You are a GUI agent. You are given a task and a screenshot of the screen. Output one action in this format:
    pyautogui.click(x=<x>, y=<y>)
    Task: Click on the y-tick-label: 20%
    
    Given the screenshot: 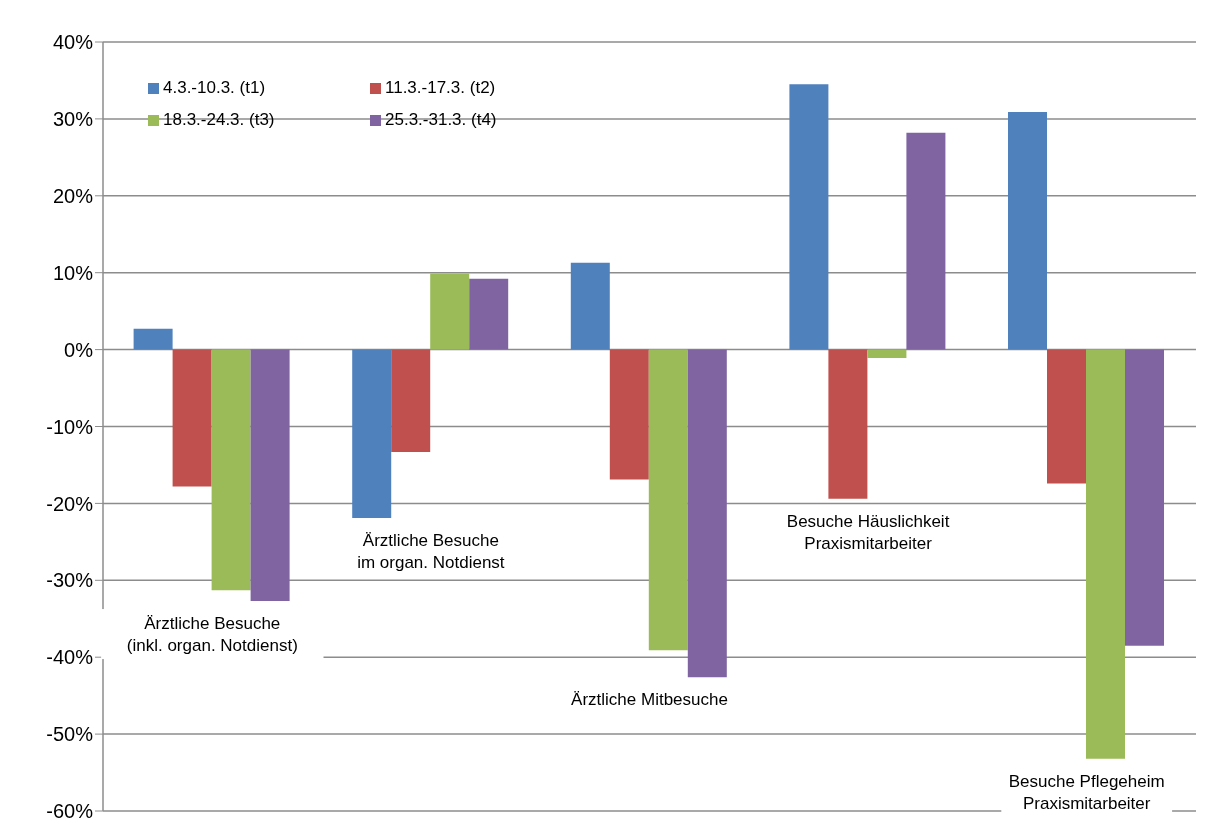 What is the action you would take?
    pyautogui.click(x=73, y=195)
    